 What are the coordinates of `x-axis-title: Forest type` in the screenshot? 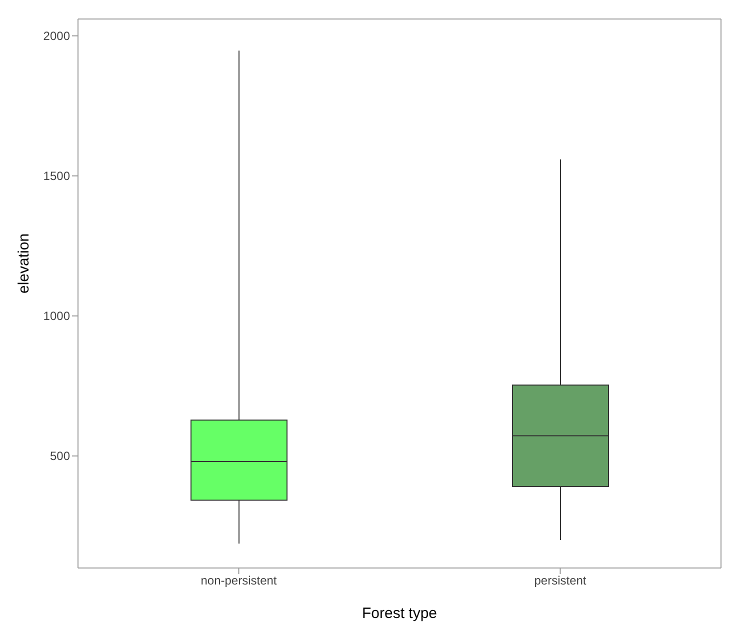 It's located at (400, 613).